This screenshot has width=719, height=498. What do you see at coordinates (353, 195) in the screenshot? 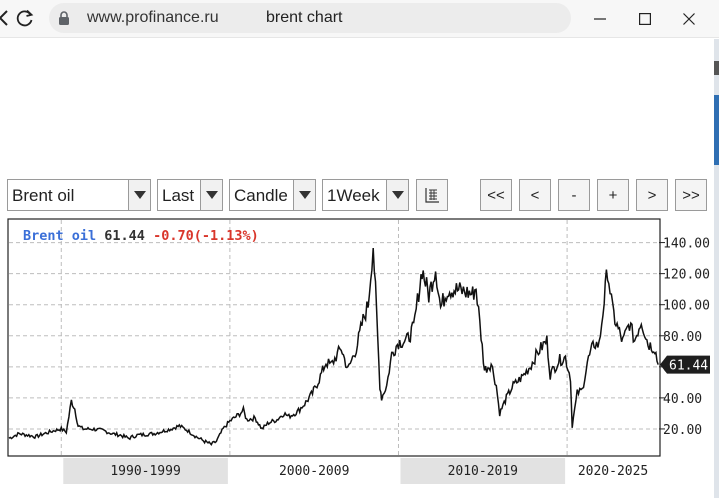
I see `period-value: 1Week` at bounding box center [353, 195].